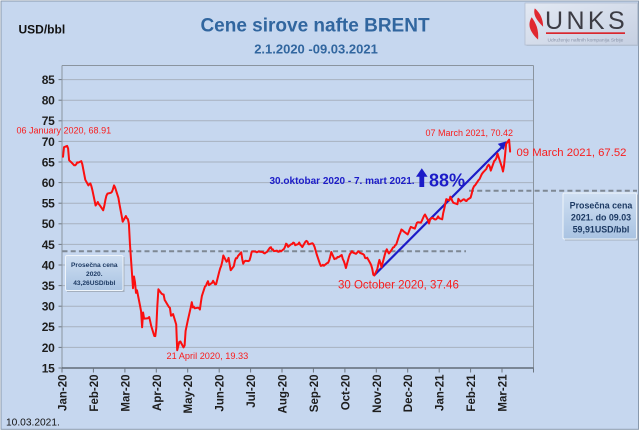 The width and height of the screenshot is (640, 437). What do you see at coordinates (378, 394) in the screenshot?
I see `svg-text: Nov-20` at bounding box center [378, 394].